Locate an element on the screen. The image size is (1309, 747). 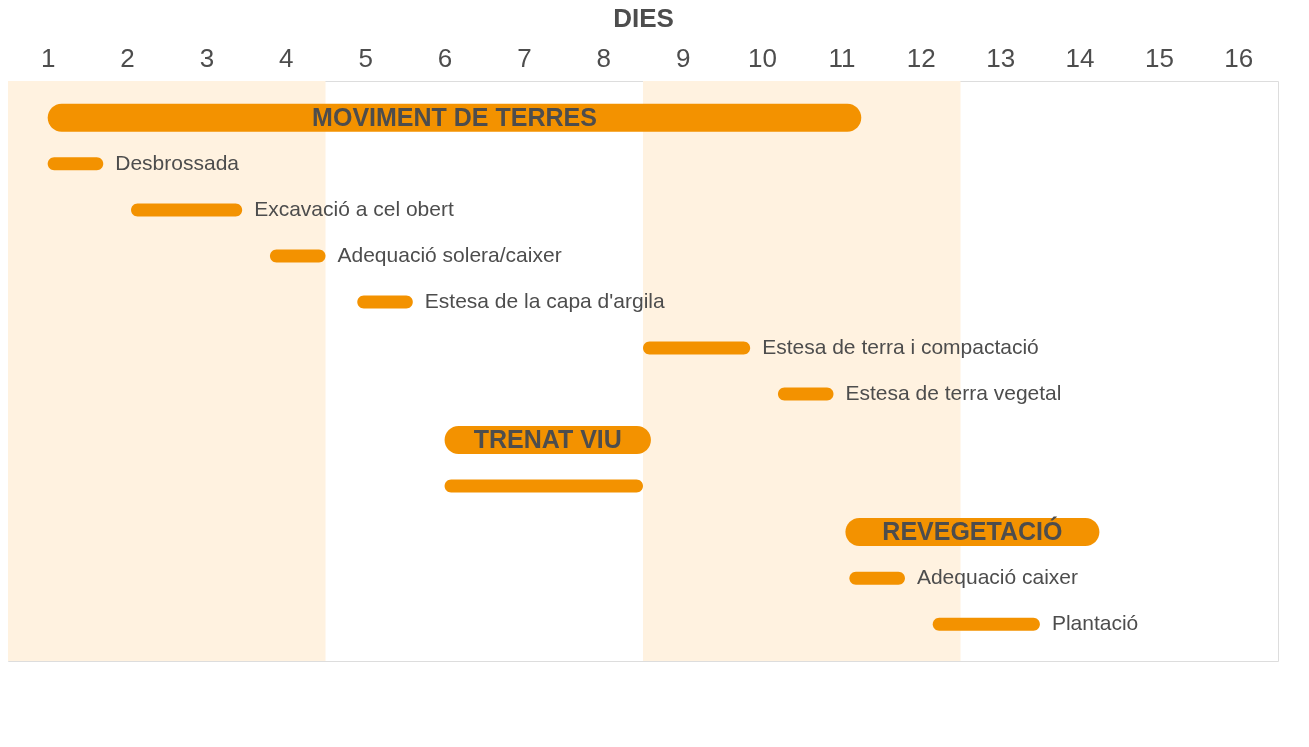
x-tick-label: 11 is located at coordinates (842, 57).